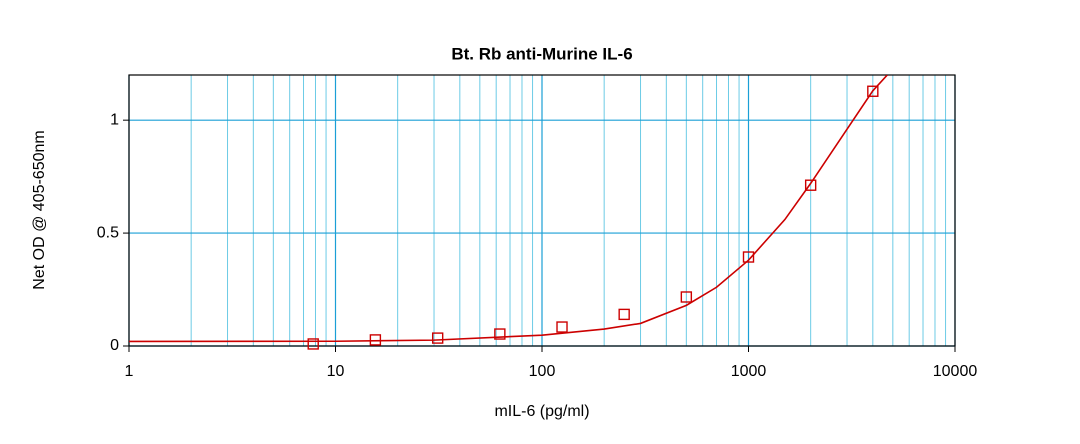  What do you see at coordinates (336, 371) in the screenshot?
I see `x-tick-label: 10` at bounding box center [336, 371].